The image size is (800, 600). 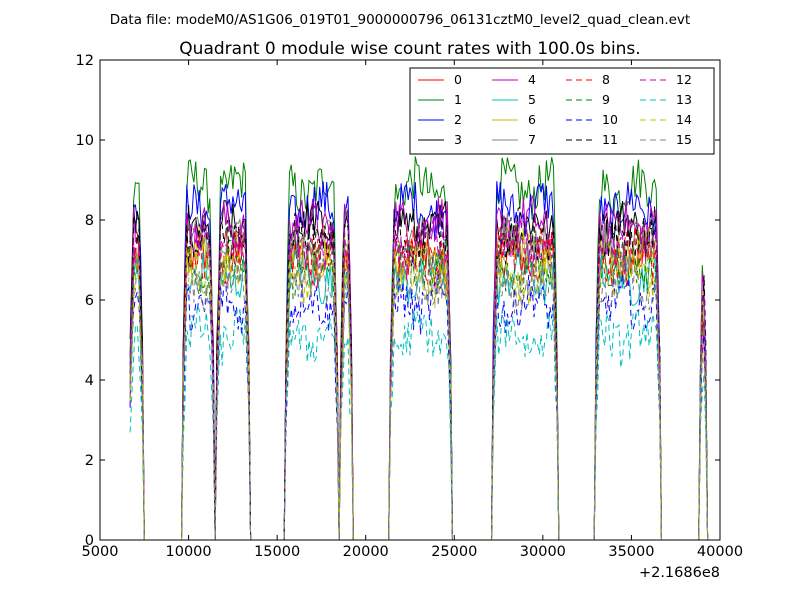 What do you see at coordinates (458, 119) in the screenshot?
I see `legend-label: 2` at bounding box center [458, 119].